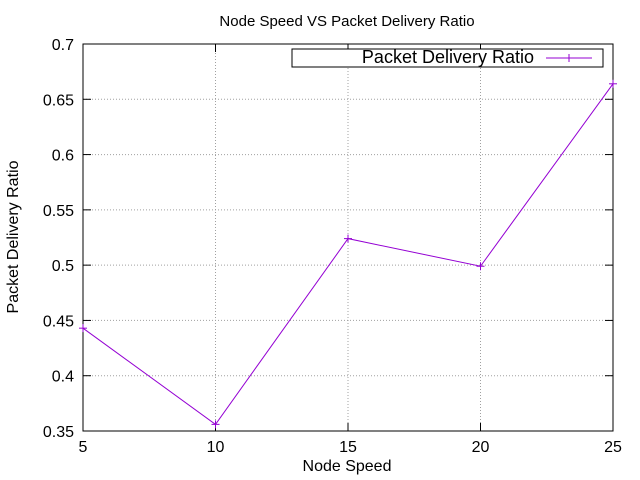 This screenshot has height=480, width=640. I want to click on legend-marker, so click(569, 58).